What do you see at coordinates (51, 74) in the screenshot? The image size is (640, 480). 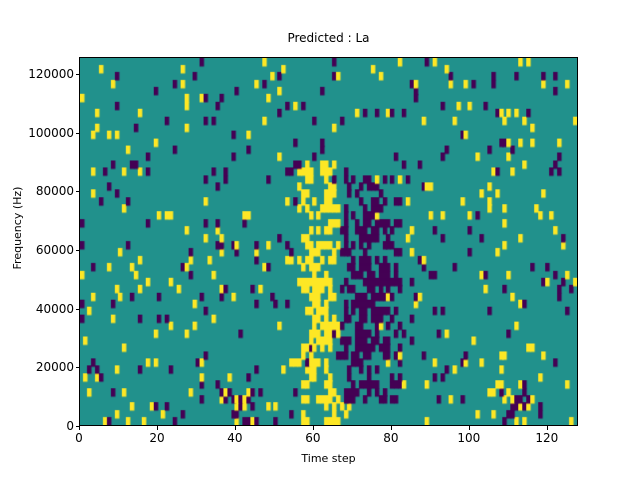 I see `y-tick-label: 120000` at bounding box center [51, 74].